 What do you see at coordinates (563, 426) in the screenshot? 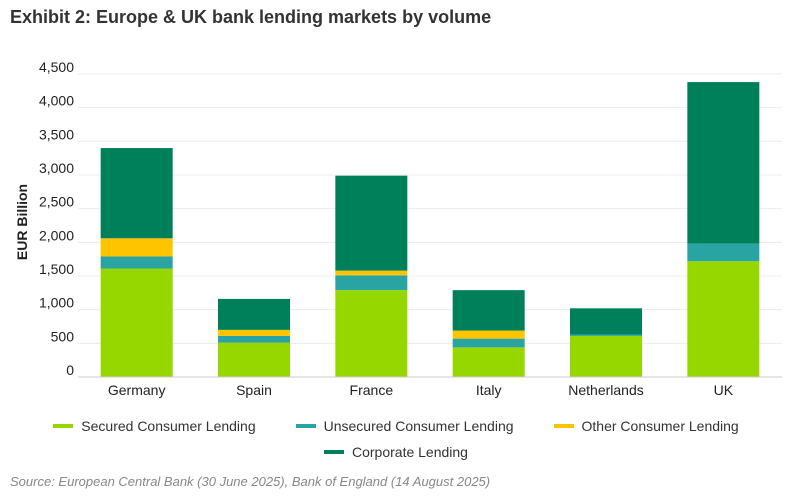
I see `legend-swatch-other` at bounding box center [563, 426].